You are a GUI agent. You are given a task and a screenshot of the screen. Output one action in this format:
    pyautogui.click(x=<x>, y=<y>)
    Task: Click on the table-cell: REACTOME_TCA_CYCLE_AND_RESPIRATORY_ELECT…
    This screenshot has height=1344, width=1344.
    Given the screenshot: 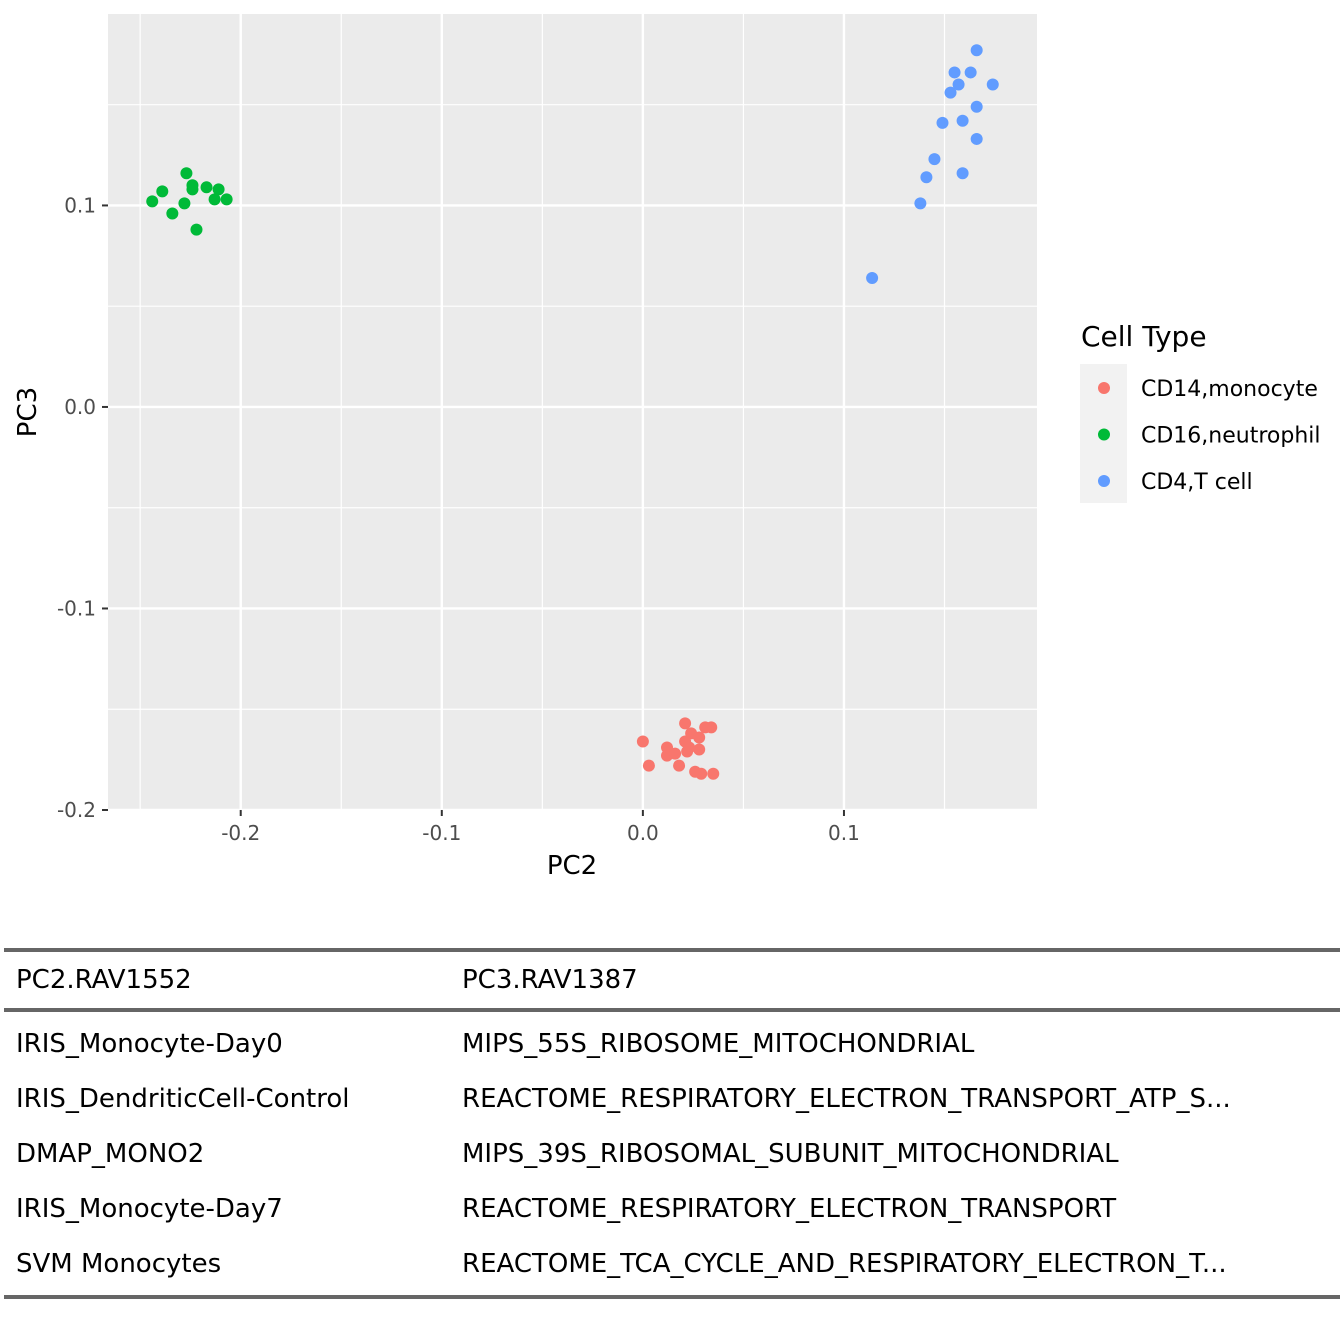 What is the action you would take?
    pyautogui.click(x=844, y=1263)
    